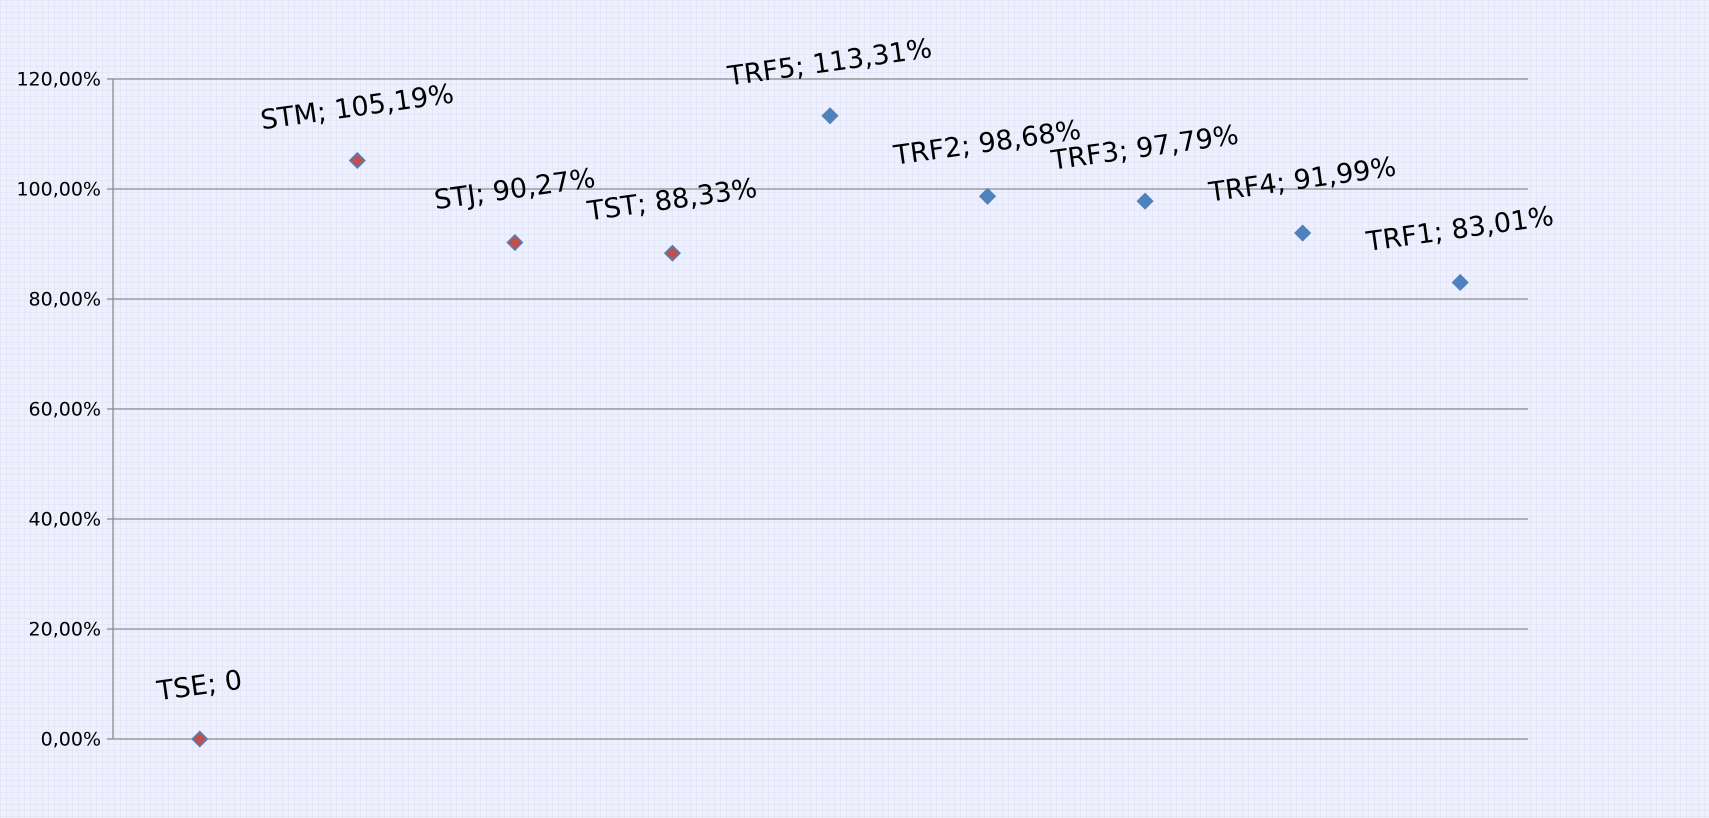 The image size is (1709, 818). I want to click on y-tick-label: 60,00%, so click(65, 410).